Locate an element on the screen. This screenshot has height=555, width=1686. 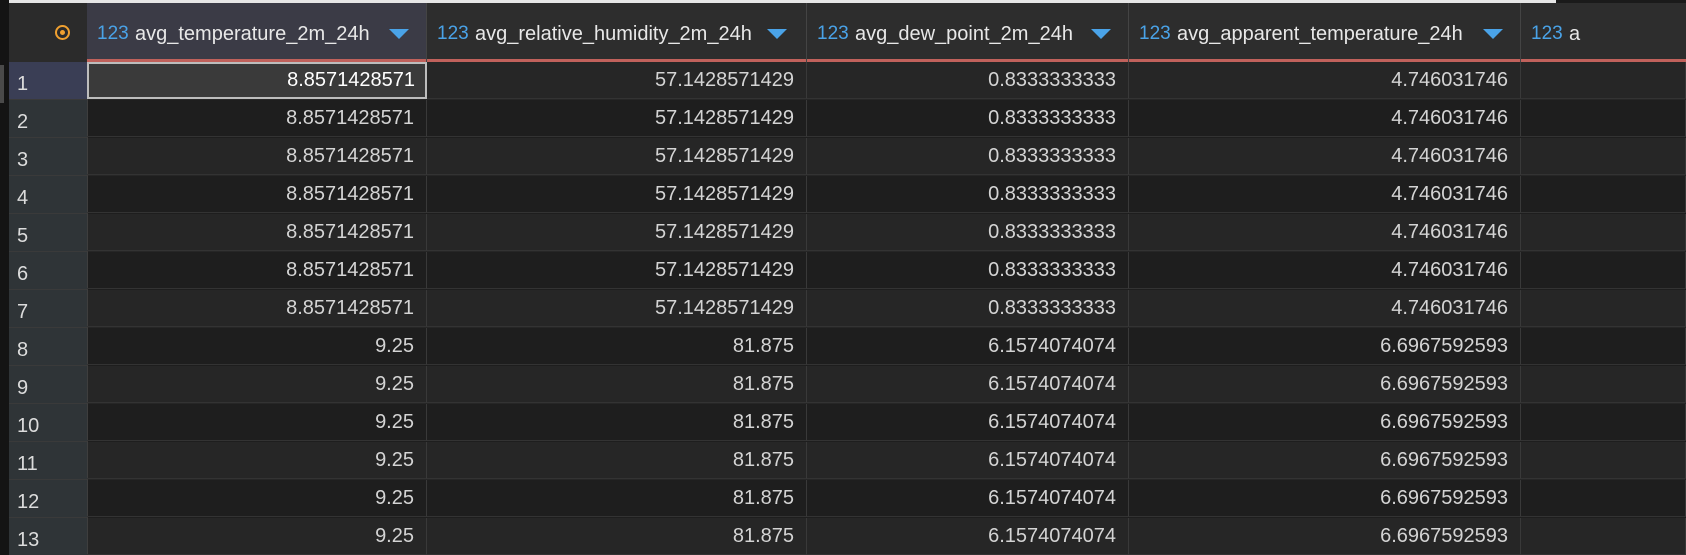
row-number: 12 is located at coordinates (48, 499).